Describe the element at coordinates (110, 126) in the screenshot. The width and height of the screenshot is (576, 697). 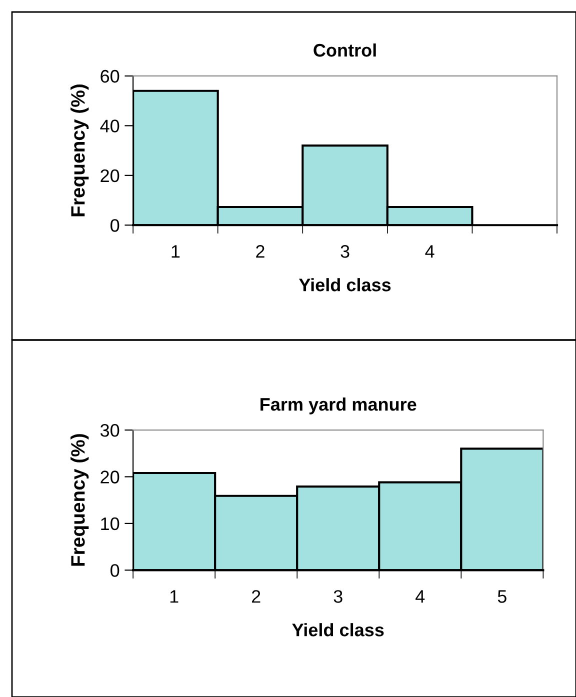
I see `y-tick-label: 40` at that location.